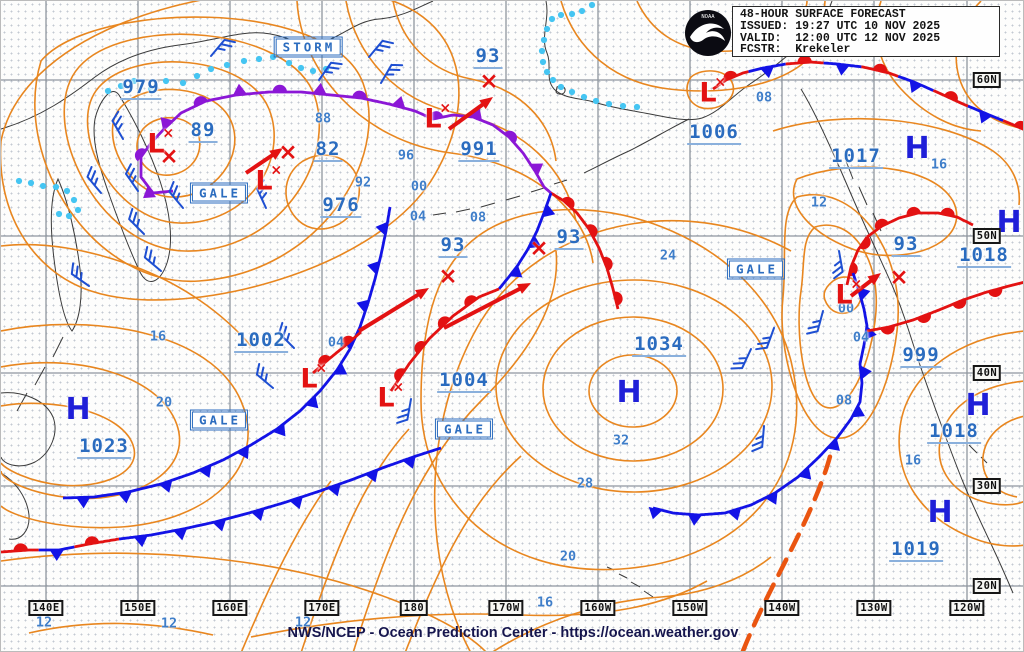 Image resolution: width=1024 pixels, height=652 pixels. What do you see at coordinates (303, 622) in the screenshot?
I see `isobar-value-label: 12` at bounding box center [303, 622].